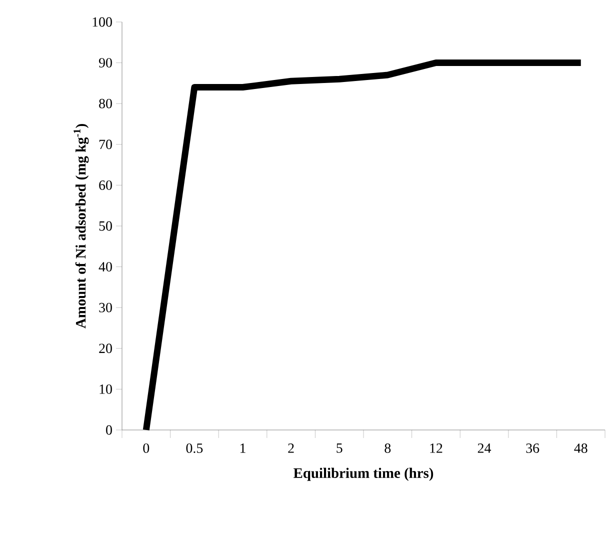 This screenshot has width=608, height=534. Describe the element at coordinates (243, 448) in the screenshot. I see `x-tick-label: 1` at that location.